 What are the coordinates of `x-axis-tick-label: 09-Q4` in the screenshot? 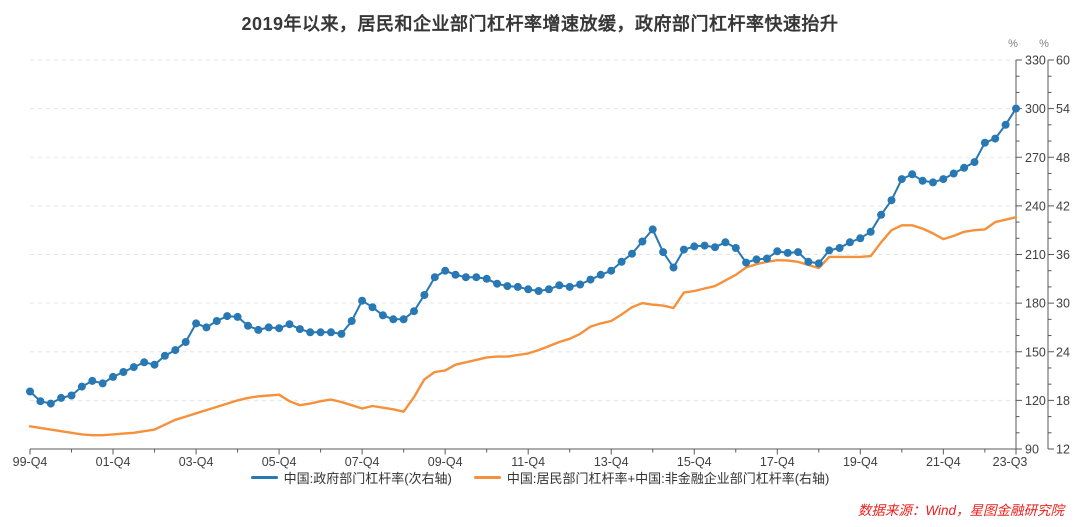 It's located at (445, 462).